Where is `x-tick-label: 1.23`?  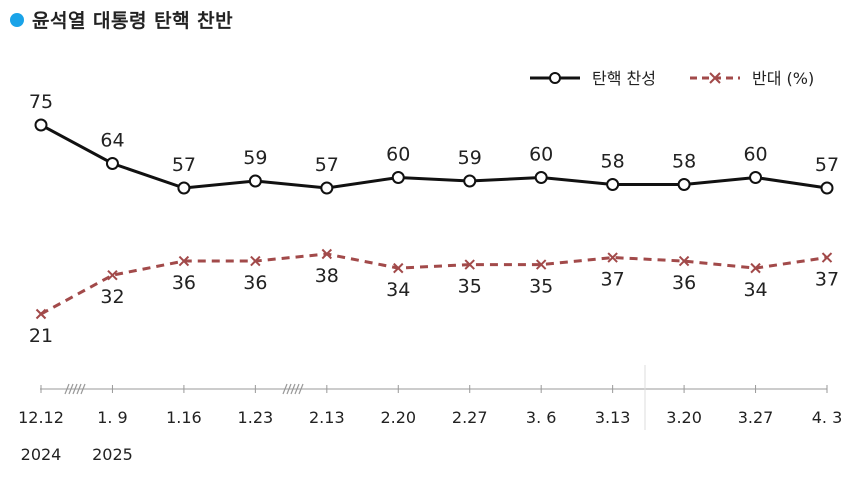 x-tick-label: 1.23 is located at coordinates (256, 417).